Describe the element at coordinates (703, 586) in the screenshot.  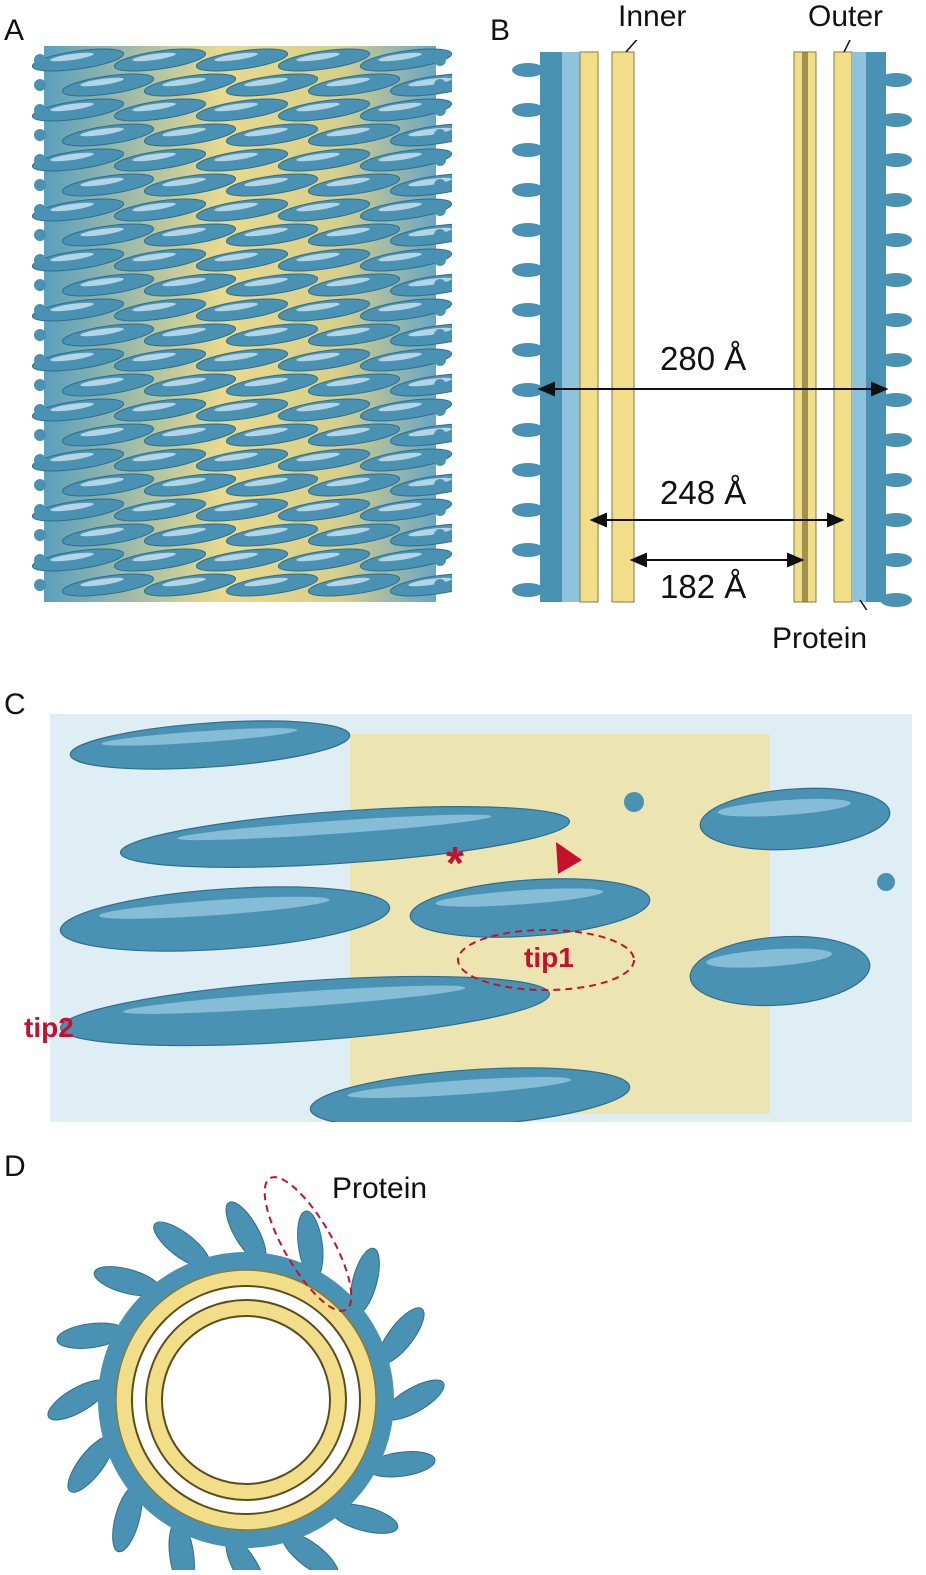
I see `dimension-182: 182 Å` at that location.